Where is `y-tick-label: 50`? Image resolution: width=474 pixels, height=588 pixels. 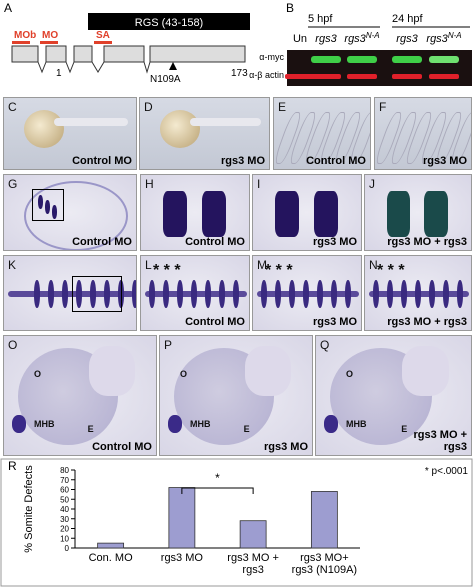 y-tick-label: 50 is located at coordinates (64, 499).